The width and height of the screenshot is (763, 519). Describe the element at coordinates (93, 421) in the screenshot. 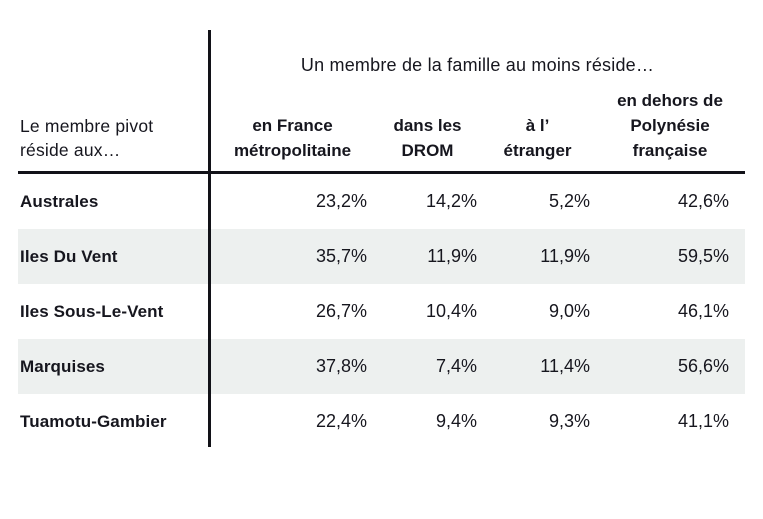

I see `row-label: Tuamotu-Gambier` at that location.